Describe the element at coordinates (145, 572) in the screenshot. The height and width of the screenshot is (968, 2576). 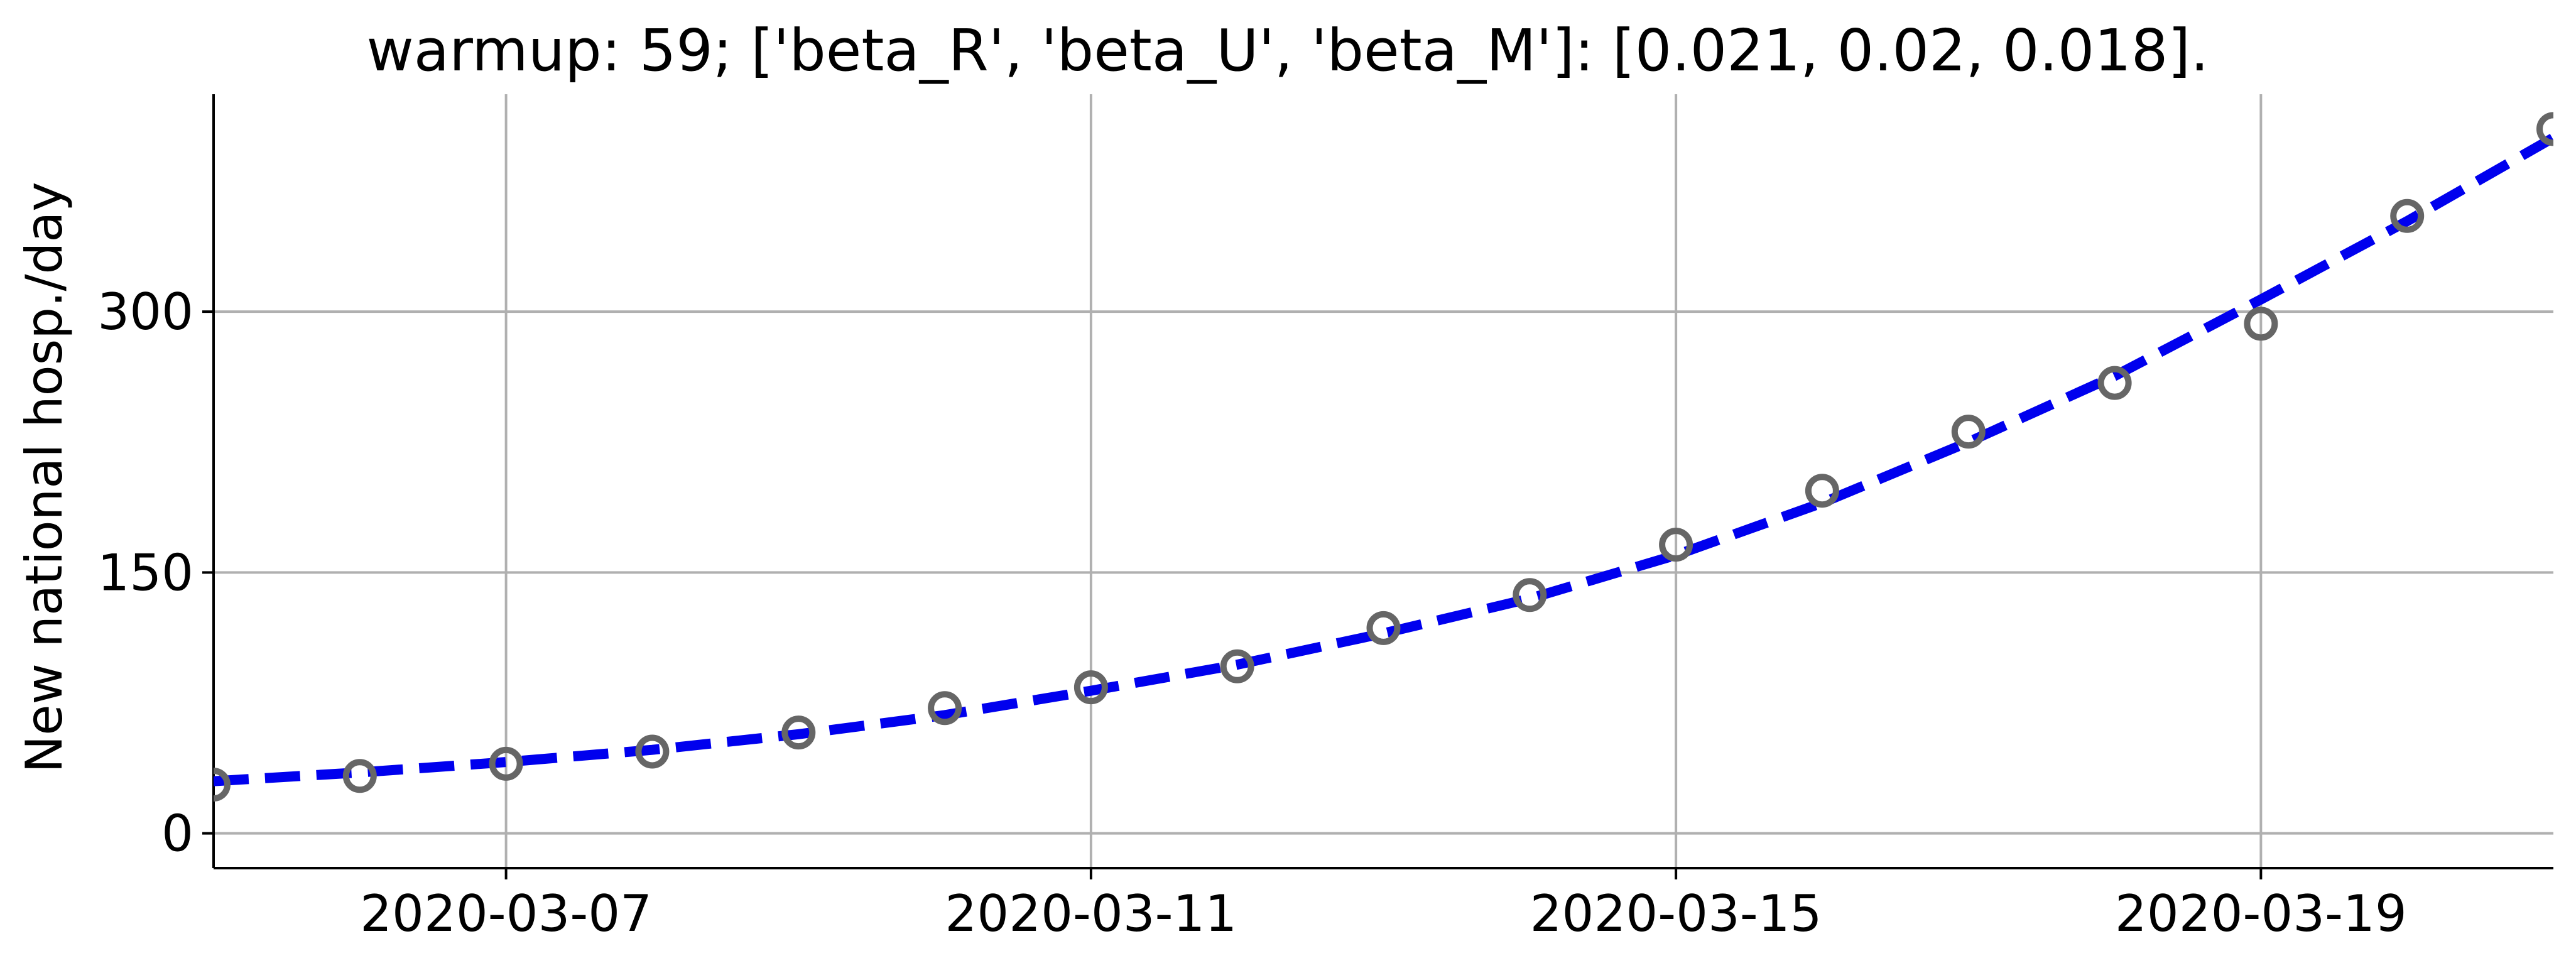
I see `y-tick-label: 150` at that location.